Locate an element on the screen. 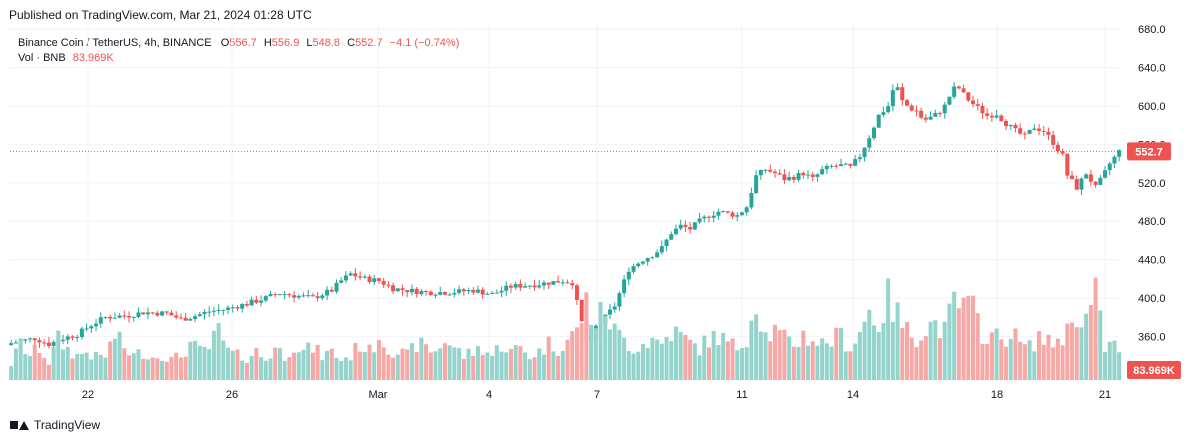 This screenshot has height=443, width=1200. x-tick-label: 22 is located at coordinates (88, 395).